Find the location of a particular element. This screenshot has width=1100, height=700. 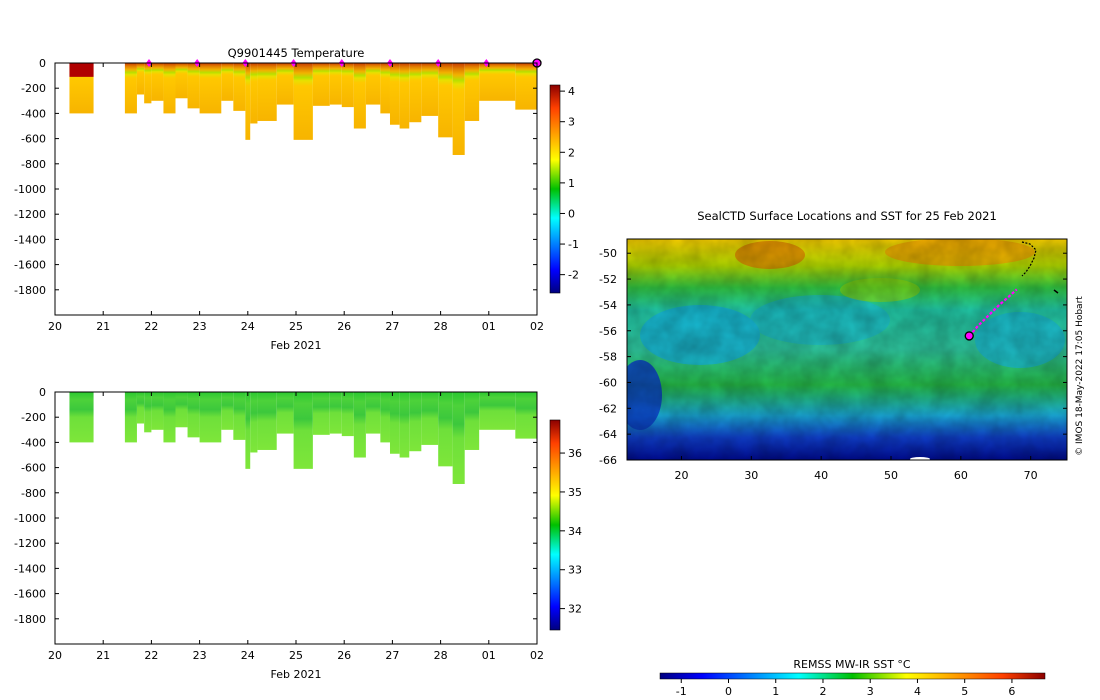

x-tick-label: 28 is located at coordinates (441, 655).